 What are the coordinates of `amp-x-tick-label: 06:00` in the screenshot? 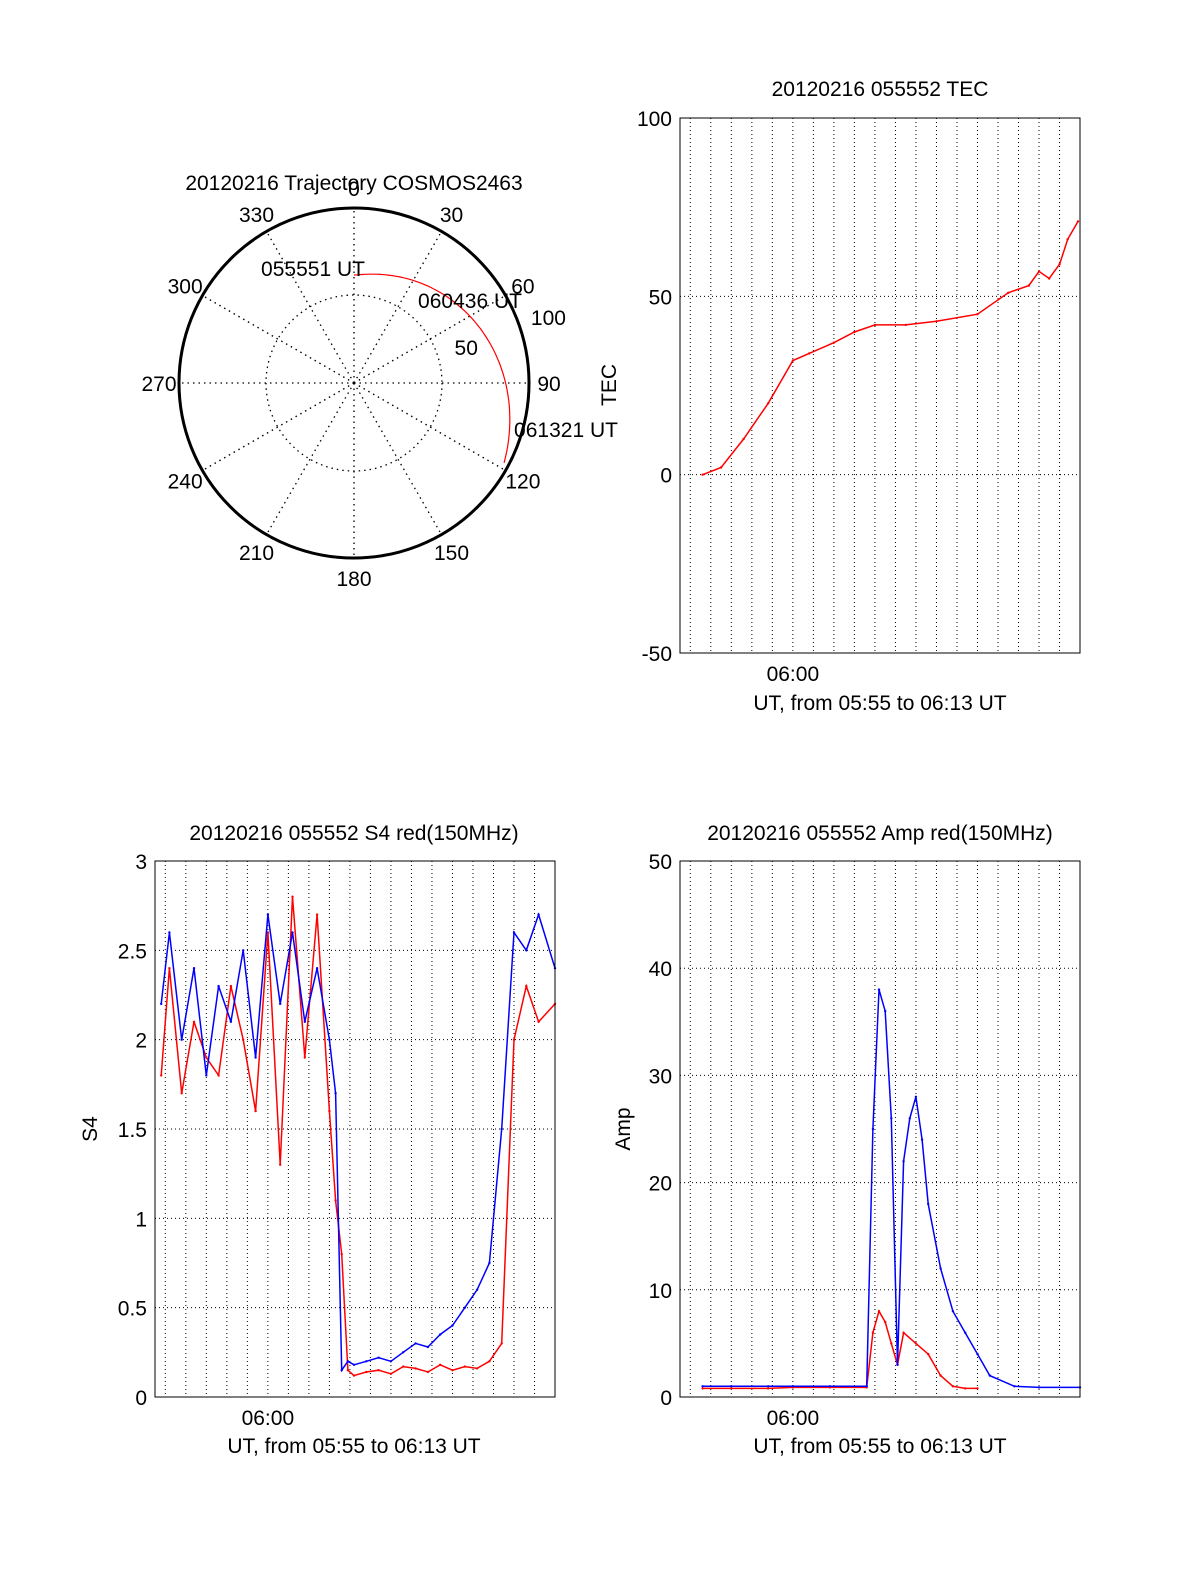 It's located at (793, 1418).